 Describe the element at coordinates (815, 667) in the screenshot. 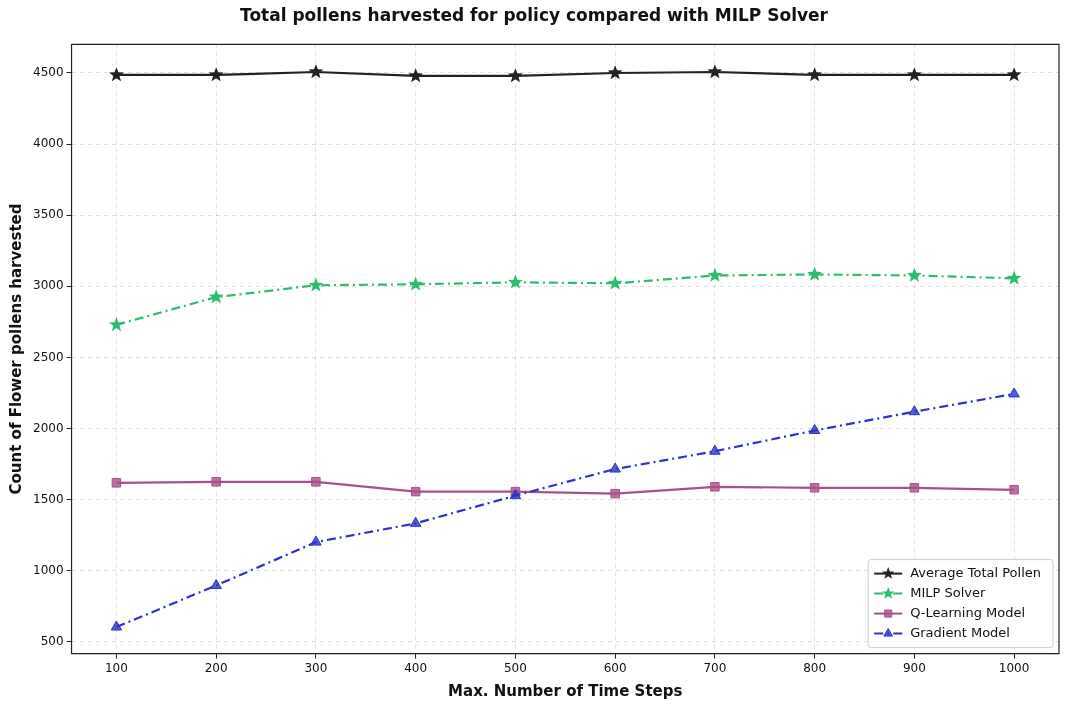

I see `x-tick-label: 800` at that location.